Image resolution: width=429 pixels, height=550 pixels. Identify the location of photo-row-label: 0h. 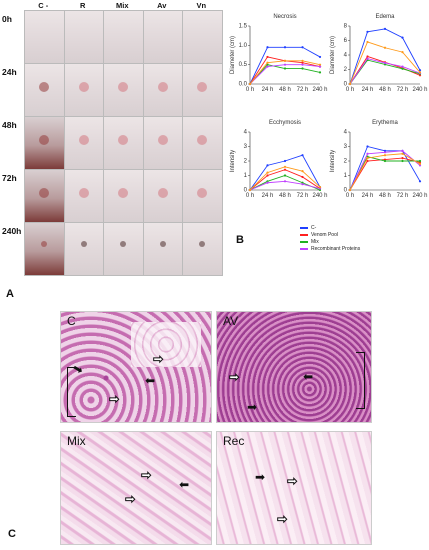
(7, 19).